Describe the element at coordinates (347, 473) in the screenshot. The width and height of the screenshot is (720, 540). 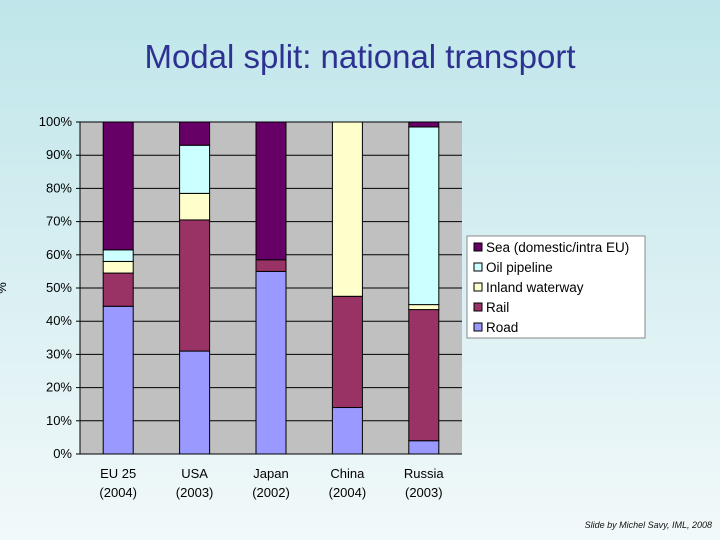
I see `x-tick-label: China` at that location.